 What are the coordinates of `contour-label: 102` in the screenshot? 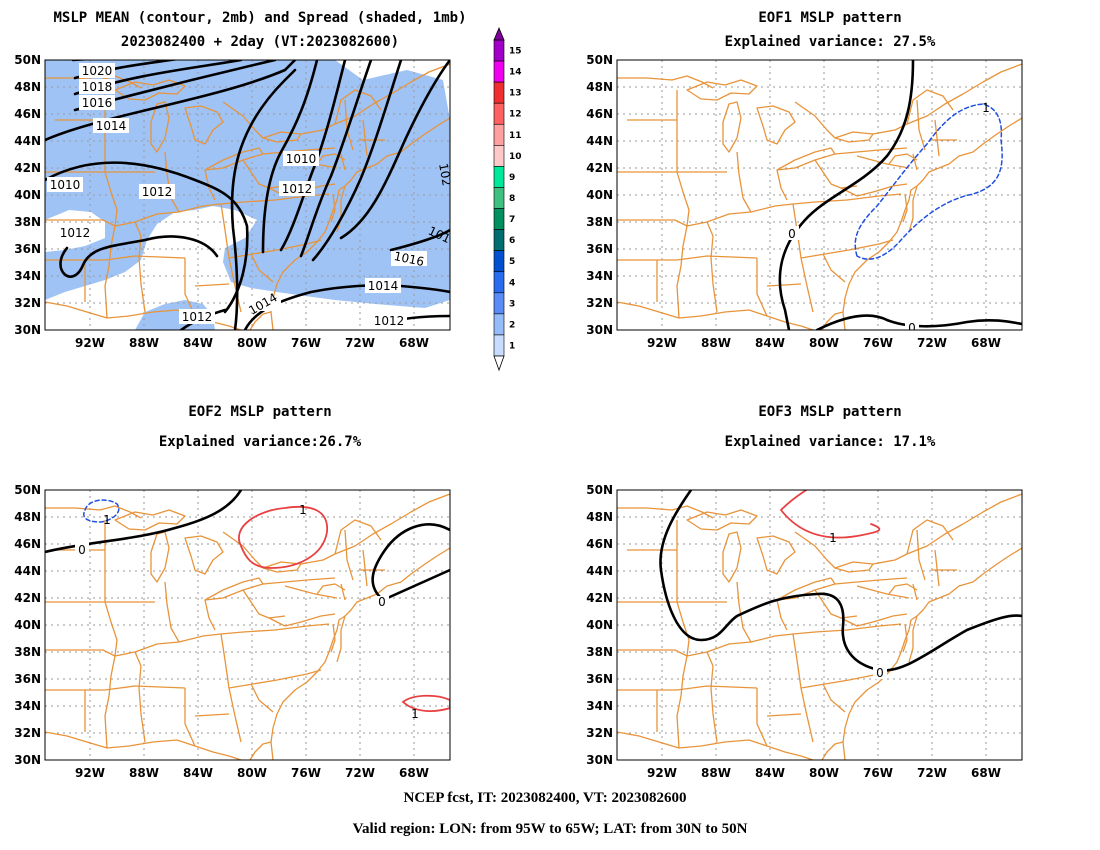 It's located at (445, 174).